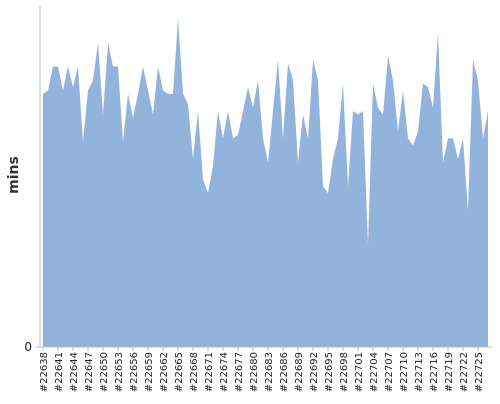 This screenshot has width=500, height=404. I want to click on x-tick-label: #22644, so click(74, 372).